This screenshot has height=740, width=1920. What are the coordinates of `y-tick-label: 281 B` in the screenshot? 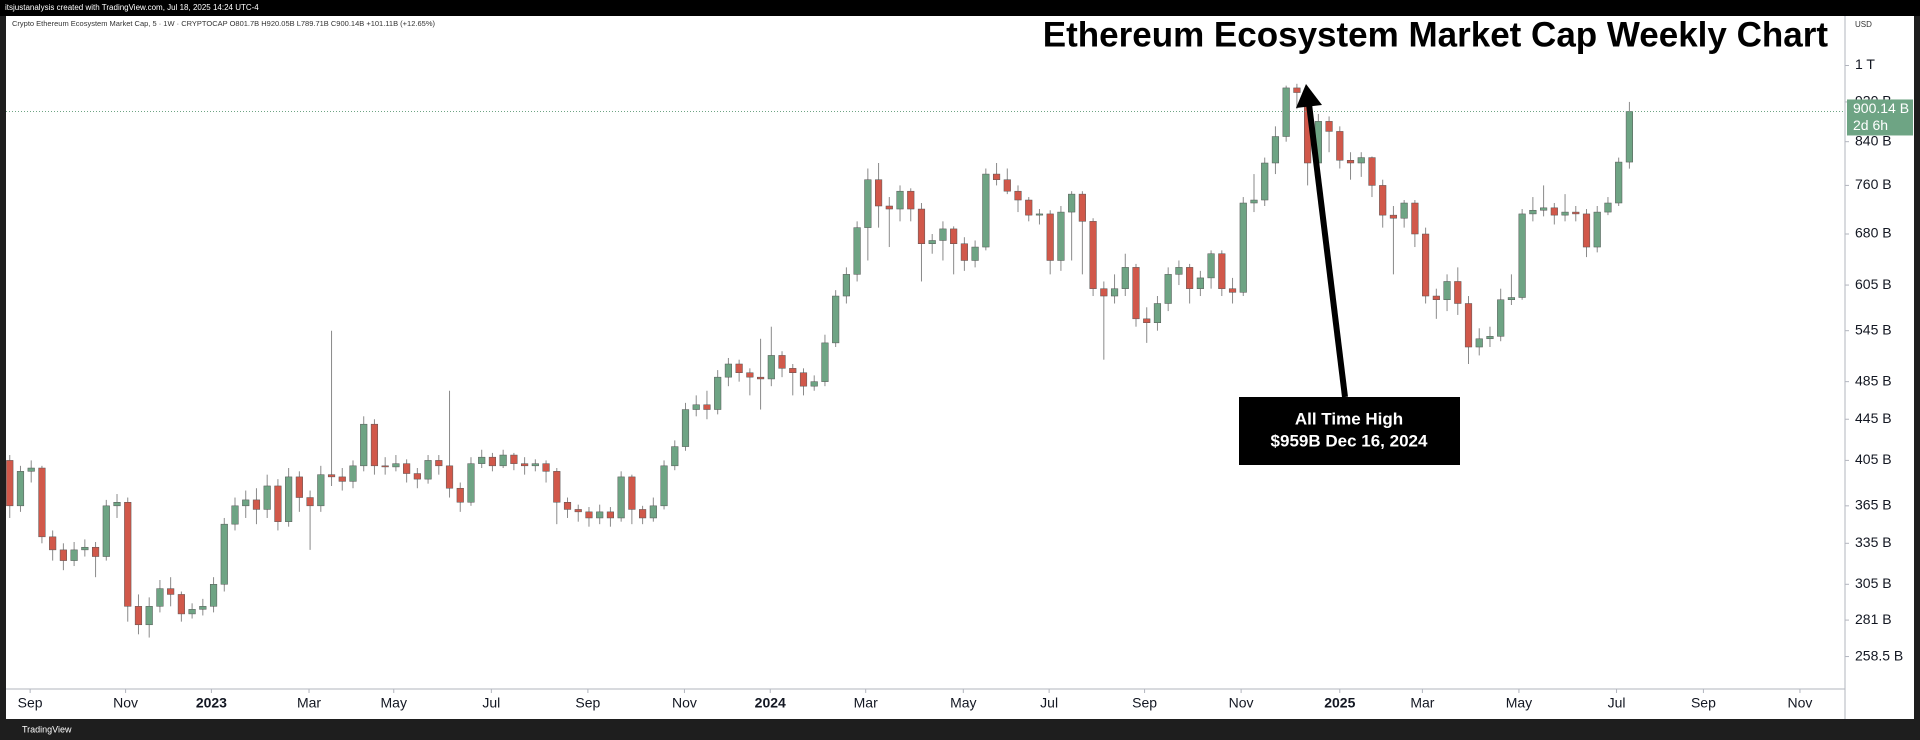 It's located at (1873, 619).